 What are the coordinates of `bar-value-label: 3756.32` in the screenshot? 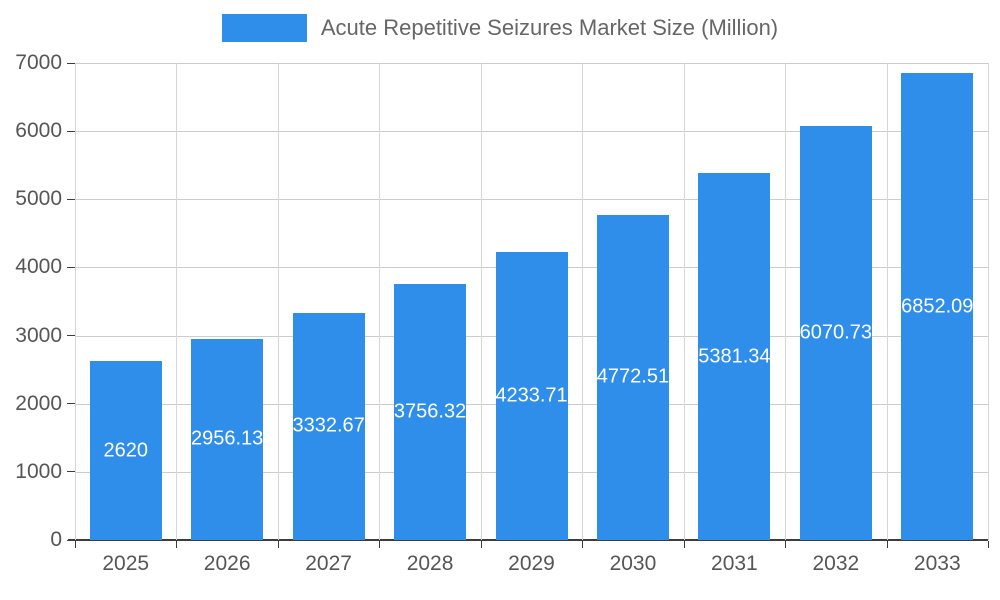 It's located at (430, 411).